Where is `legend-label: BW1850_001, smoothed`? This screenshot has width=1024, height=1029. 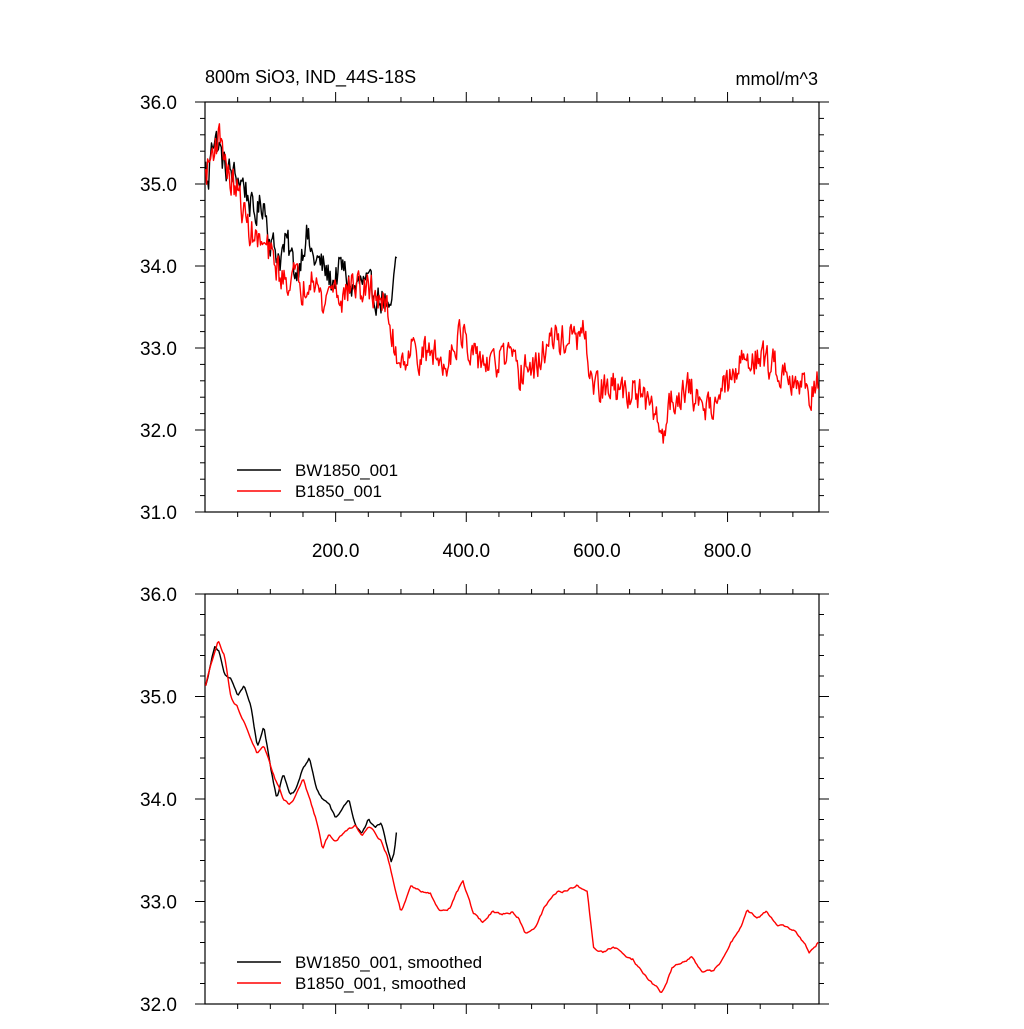 legend-label: BW1850_001, smoothed is located at coordinates (388, 962).